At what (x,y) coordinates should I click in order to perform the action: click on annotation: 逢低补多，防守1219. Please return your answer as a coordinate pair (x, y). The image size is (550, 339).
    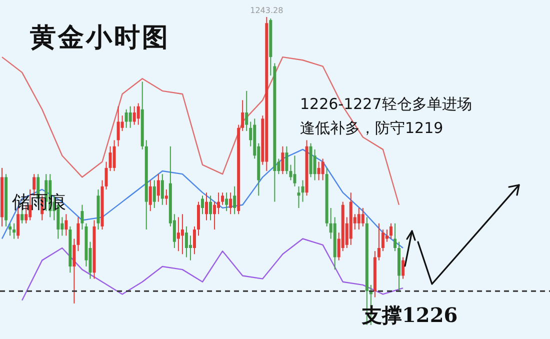
    Looking at the image, I should click on (372, 128).